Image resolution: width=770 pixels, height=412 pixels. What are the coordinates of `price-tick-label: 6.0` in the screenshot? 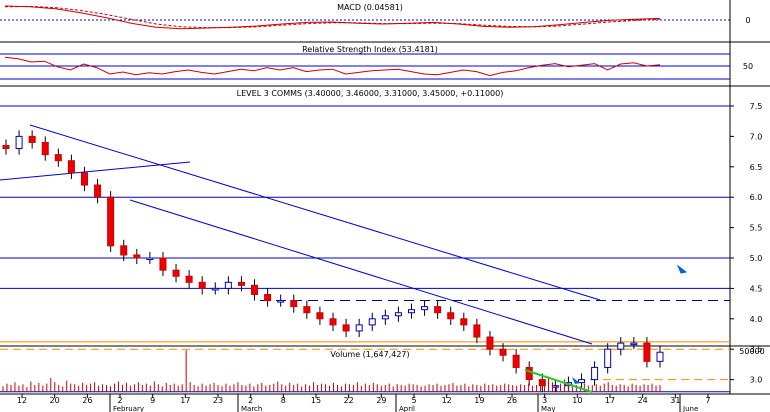 It's located at (756, 197).